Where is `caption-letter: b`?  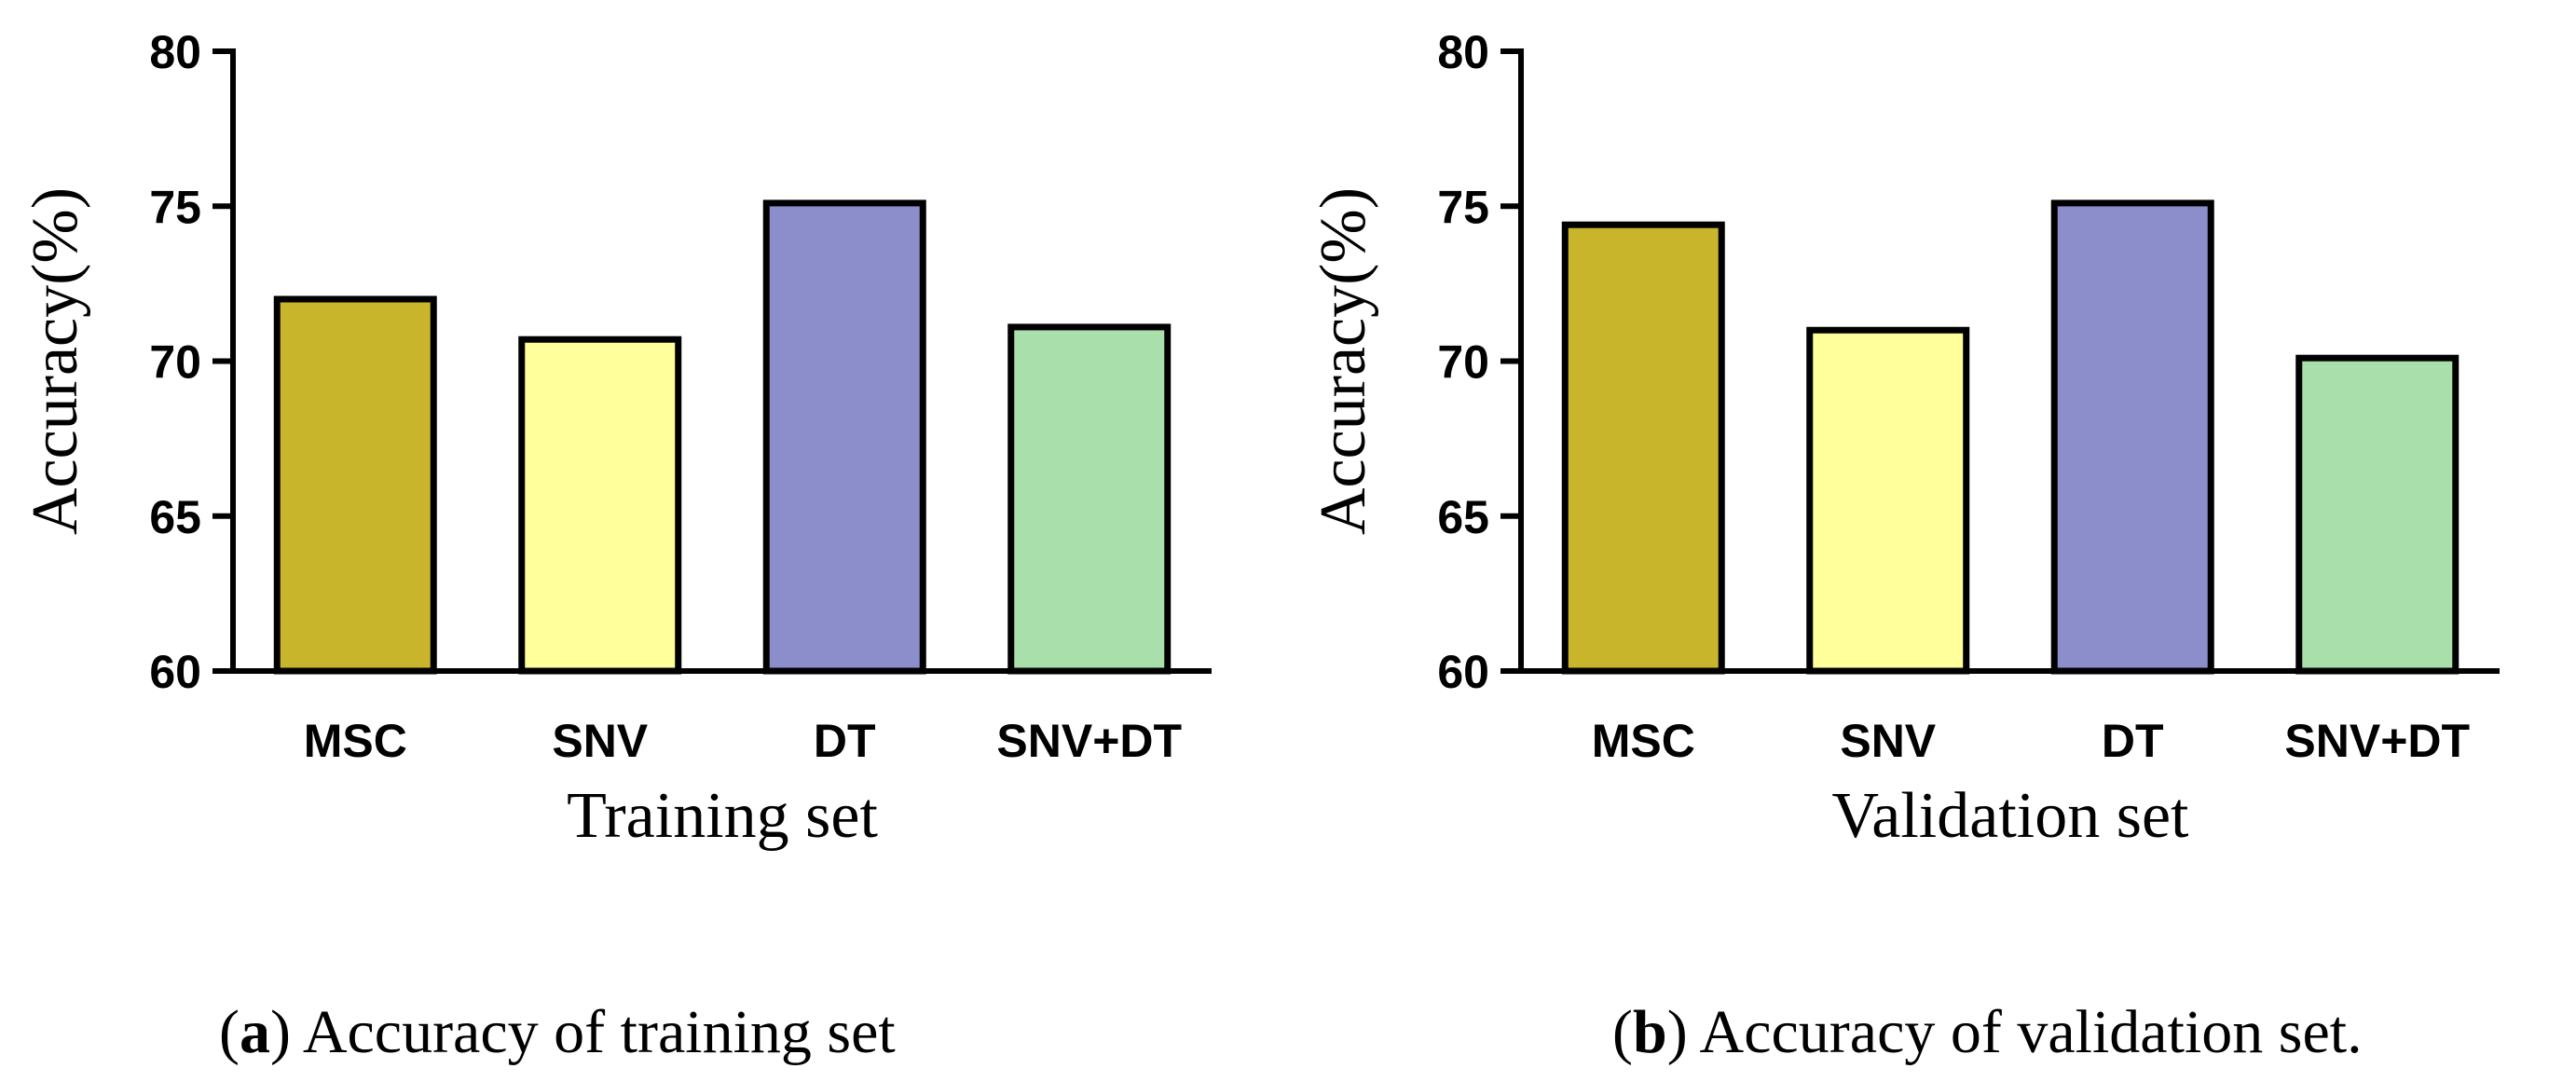
caption-letter: b is located at coordinates (1649, 1032).